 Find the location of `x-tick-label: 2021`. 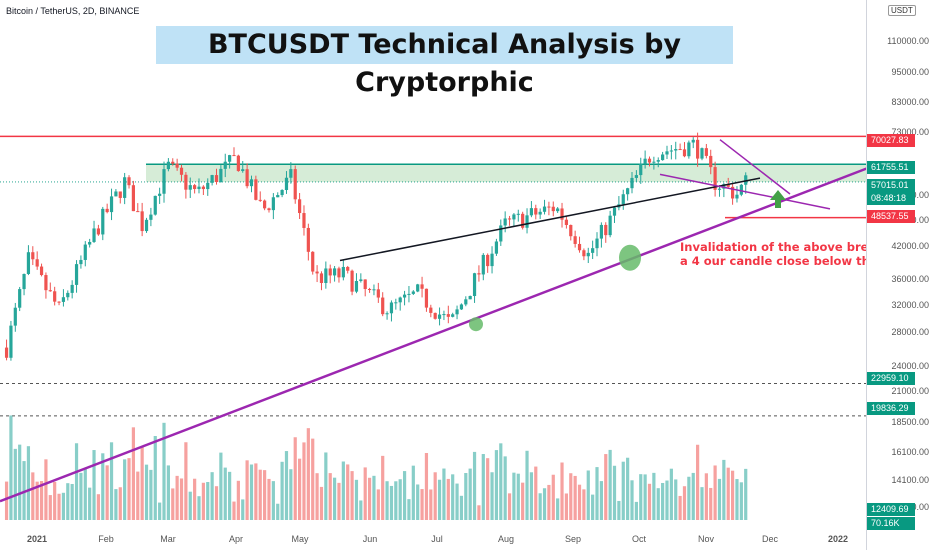

x-tick-label: 2021 is located at coordinates (37, 539).